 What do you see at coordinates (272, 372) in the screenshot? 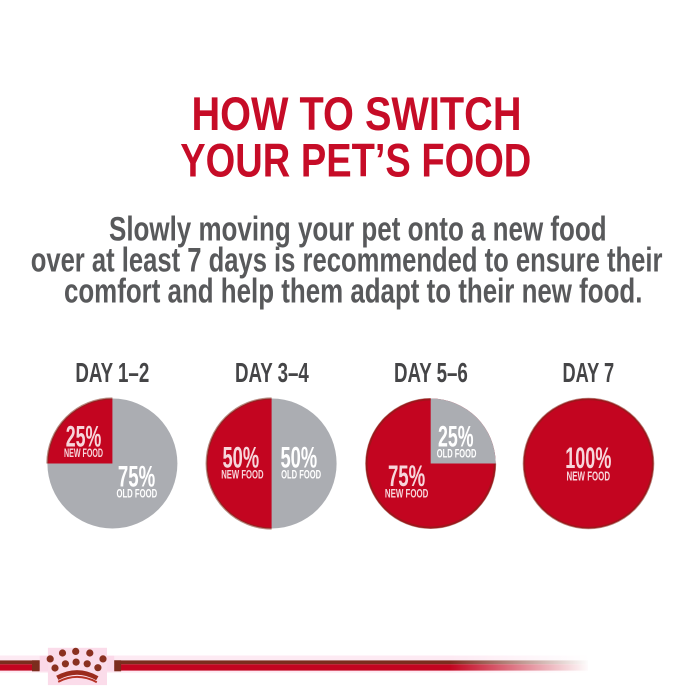
I see `svg-text: DAY 3–4` at bounding box center [272, 372].